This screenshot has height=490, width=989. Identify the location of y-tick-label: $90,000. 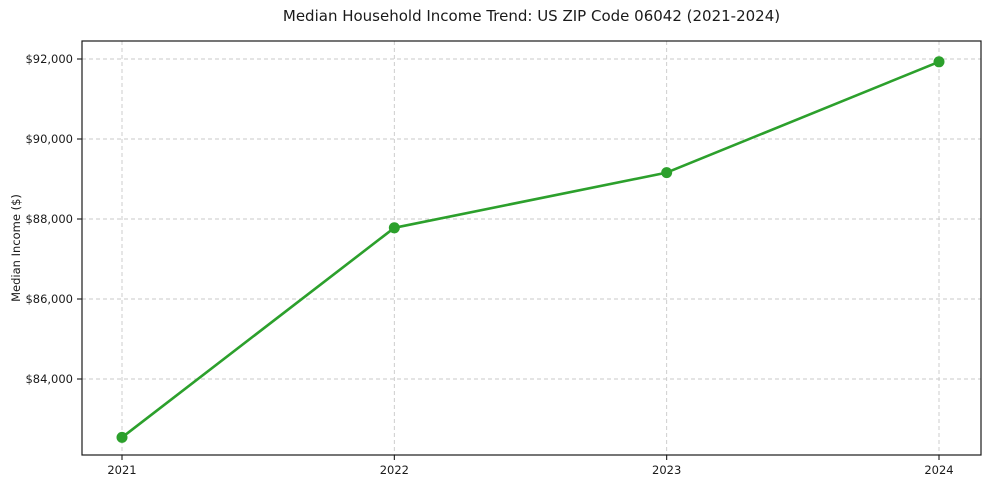
(49, 139).